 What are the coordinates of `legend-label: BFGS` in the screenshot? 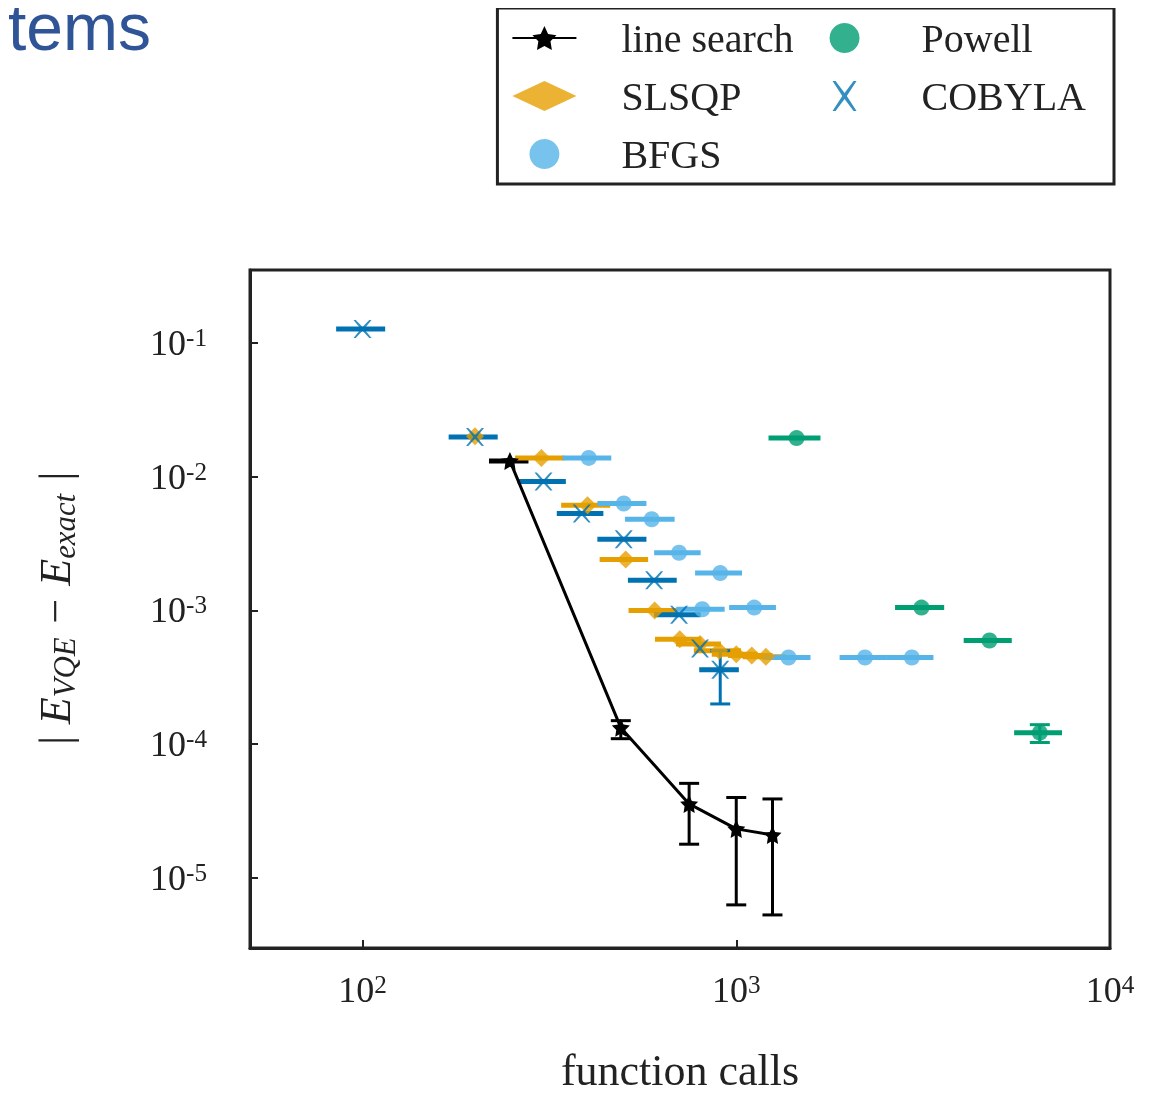 It's located at (671, 154).